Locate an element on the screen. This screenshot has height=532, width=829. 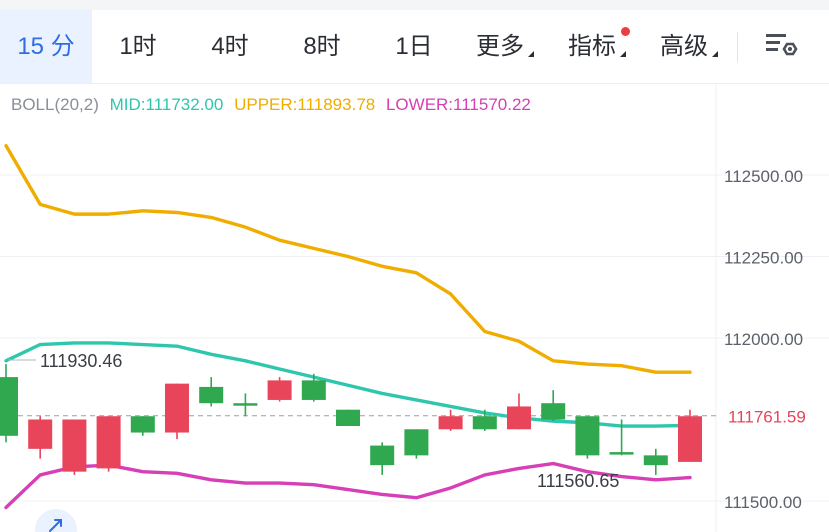
tabs-divider is located at coordinates (737, 47).